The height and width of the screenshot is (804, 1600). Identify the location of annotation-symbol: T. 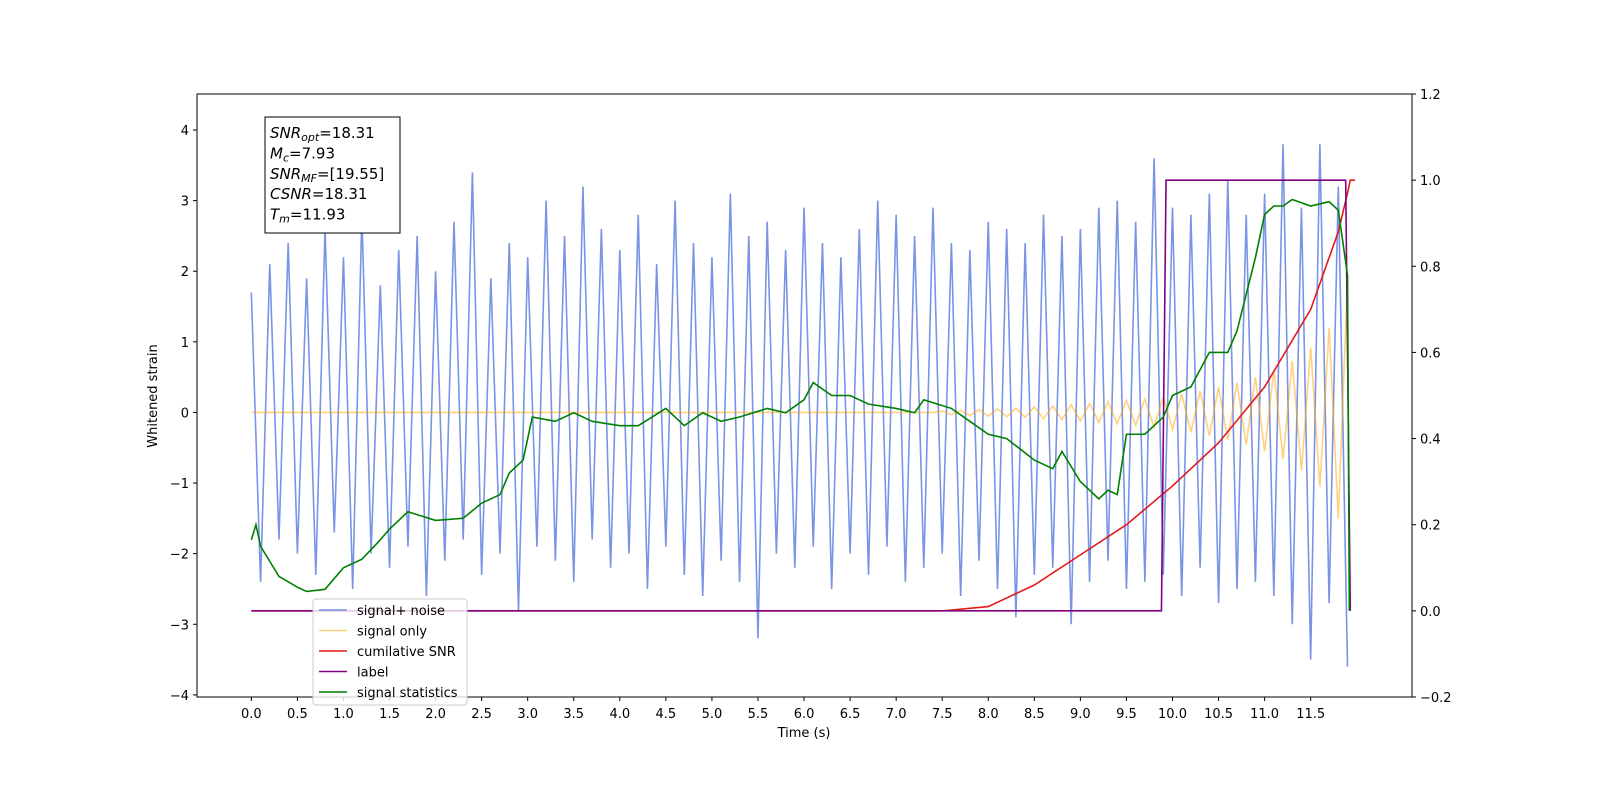
(275, 215).